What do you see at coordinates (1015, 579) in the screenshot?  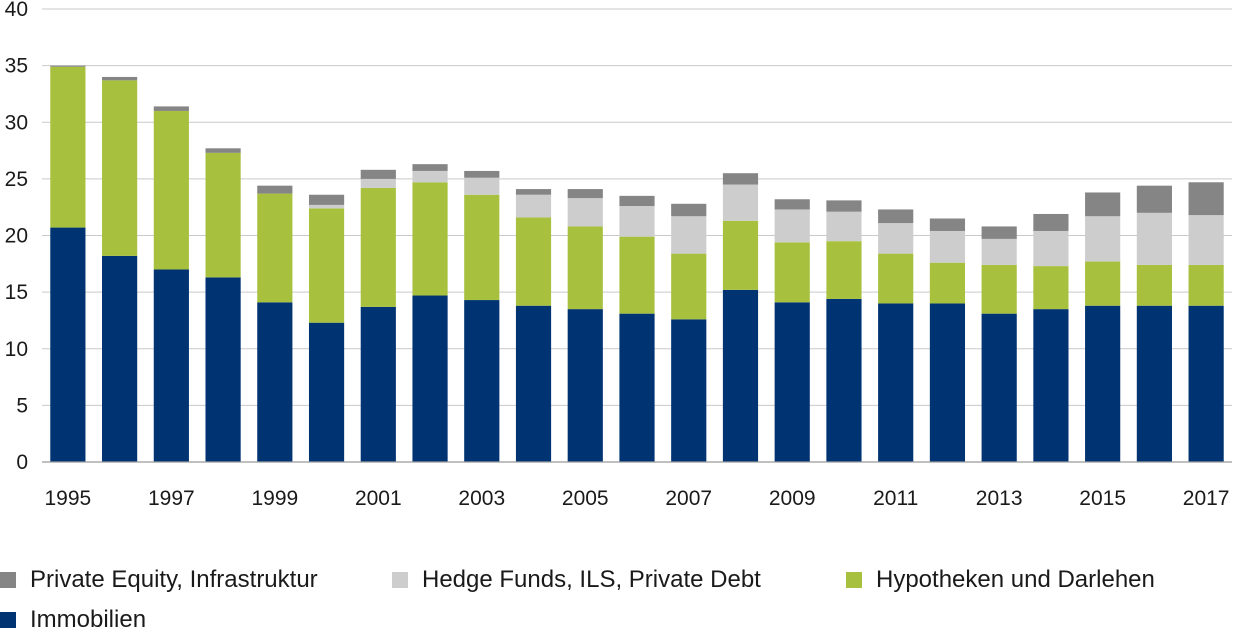 I see `legend-label: Hypotheken und Darlehen` at bounding box center [1015, 579].